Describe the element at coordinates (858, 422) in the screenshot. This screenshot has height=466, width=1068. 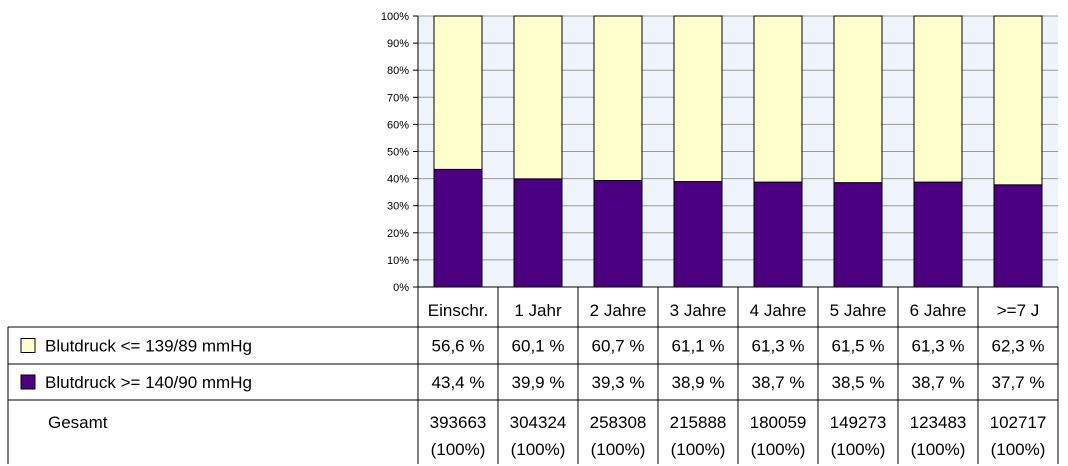
I see `total-value: 149273` at that location.